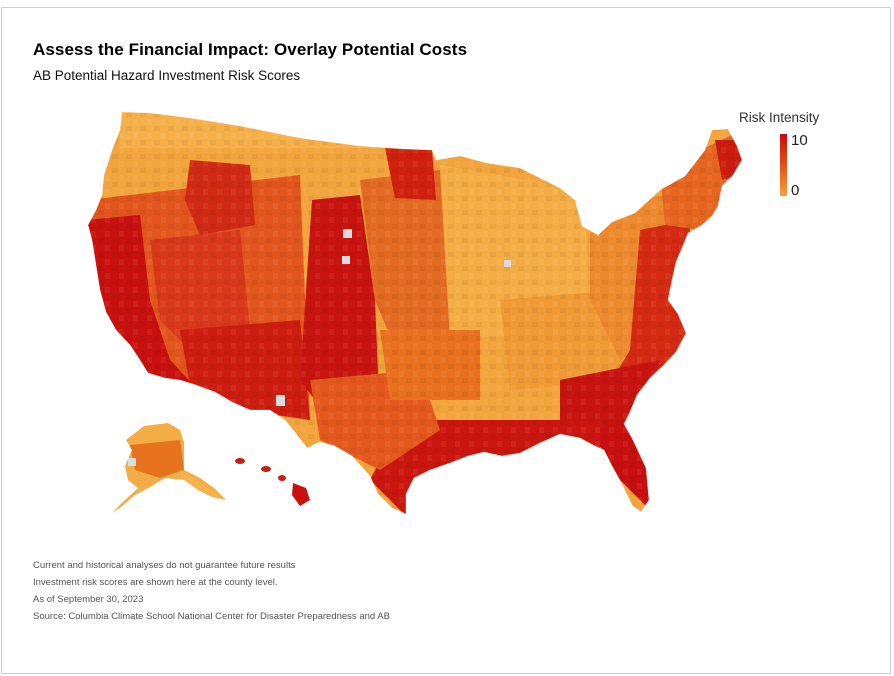 The width and height of the screenshot is (894, 676). What do you see at coordinates (272, 482) in the screenshot?
I see `hawaii-counties` at bounding box center [272, 482].